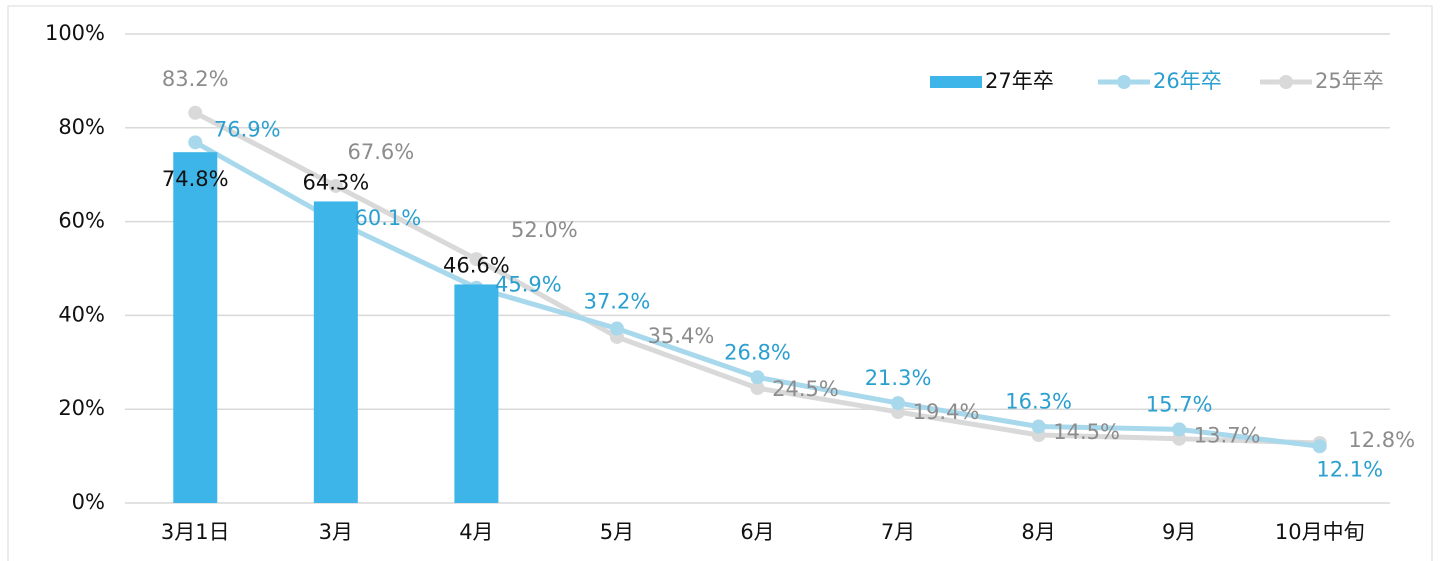 This screenshot has width=1440, height=561. What do you see at coordinates (81, 221) in the screenshot?
I see `y-tick-label: 60%` at bounding box center [81, 221].